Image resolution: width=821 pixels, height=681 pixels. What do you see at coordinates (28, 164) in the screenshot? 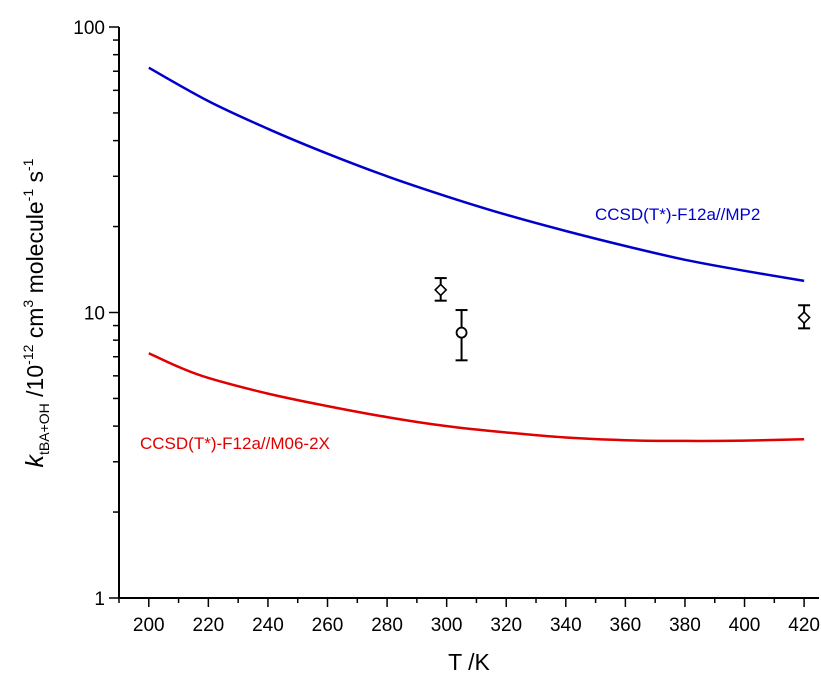
I see `y-axis-exp4: -1` at bounding box center [28, 164].